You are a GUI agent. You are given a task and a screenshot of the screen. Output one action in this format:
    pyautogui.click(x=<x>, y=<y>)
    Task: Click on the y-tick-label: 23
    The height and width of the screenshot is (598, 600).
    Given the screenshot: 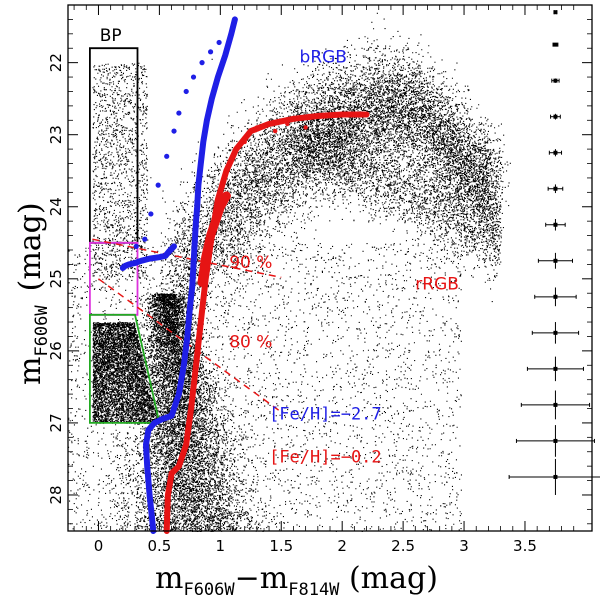 What is the action you would take?
    pyautogui.click(x=56, y=134)
    